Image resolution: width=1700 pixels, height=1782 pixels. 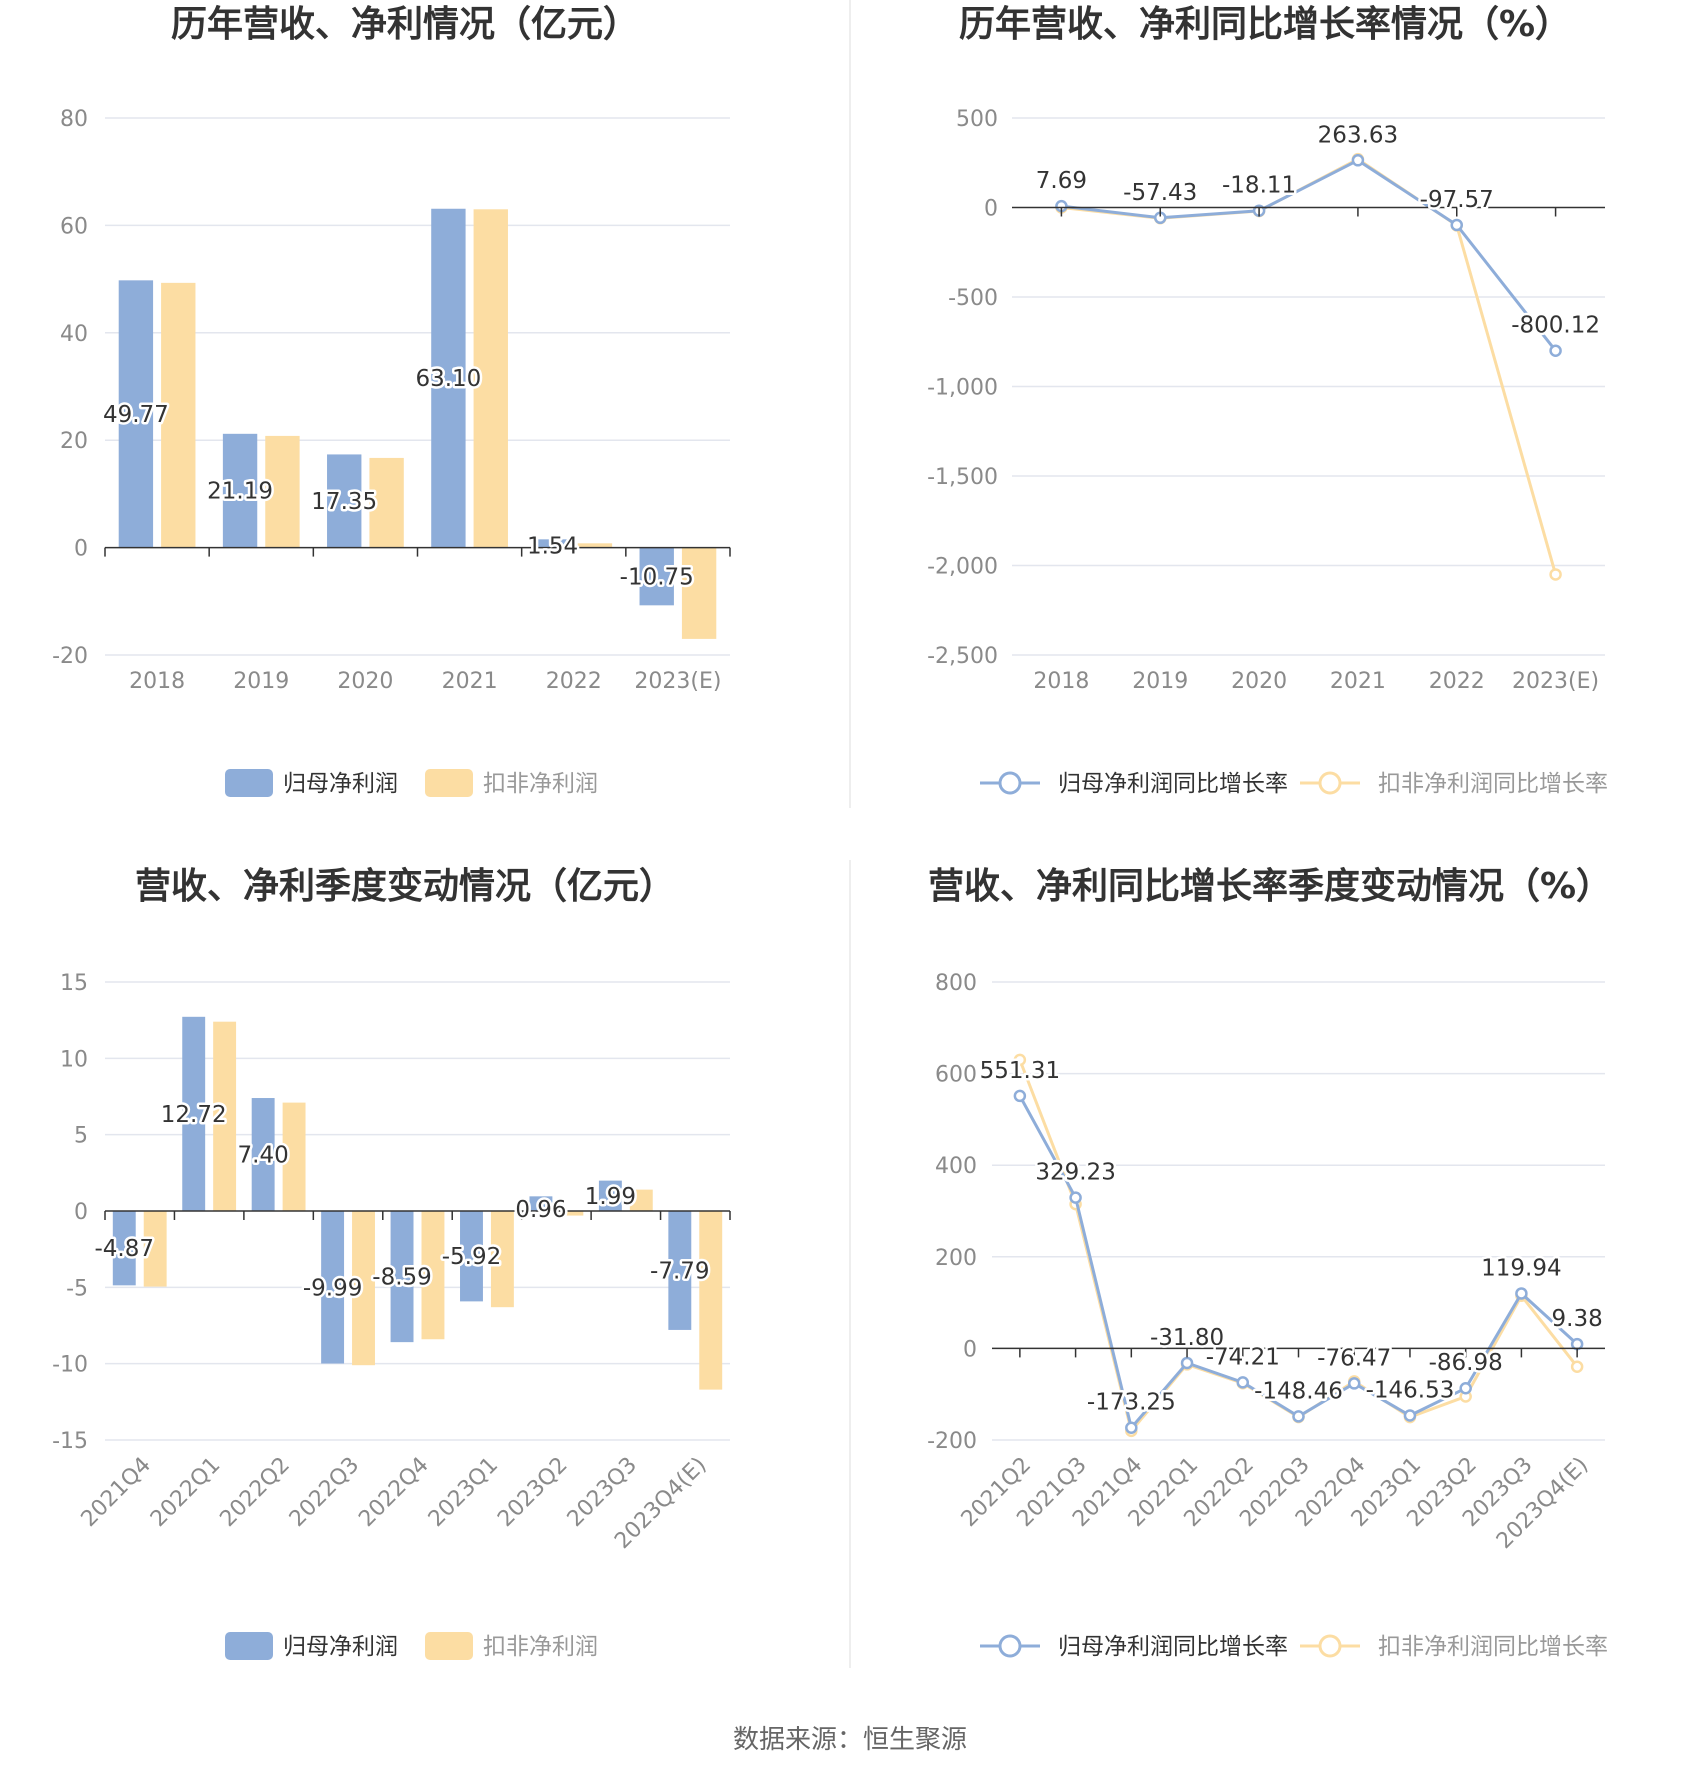 I want to click on data-label: 21.19, so click(x=240, y=492).